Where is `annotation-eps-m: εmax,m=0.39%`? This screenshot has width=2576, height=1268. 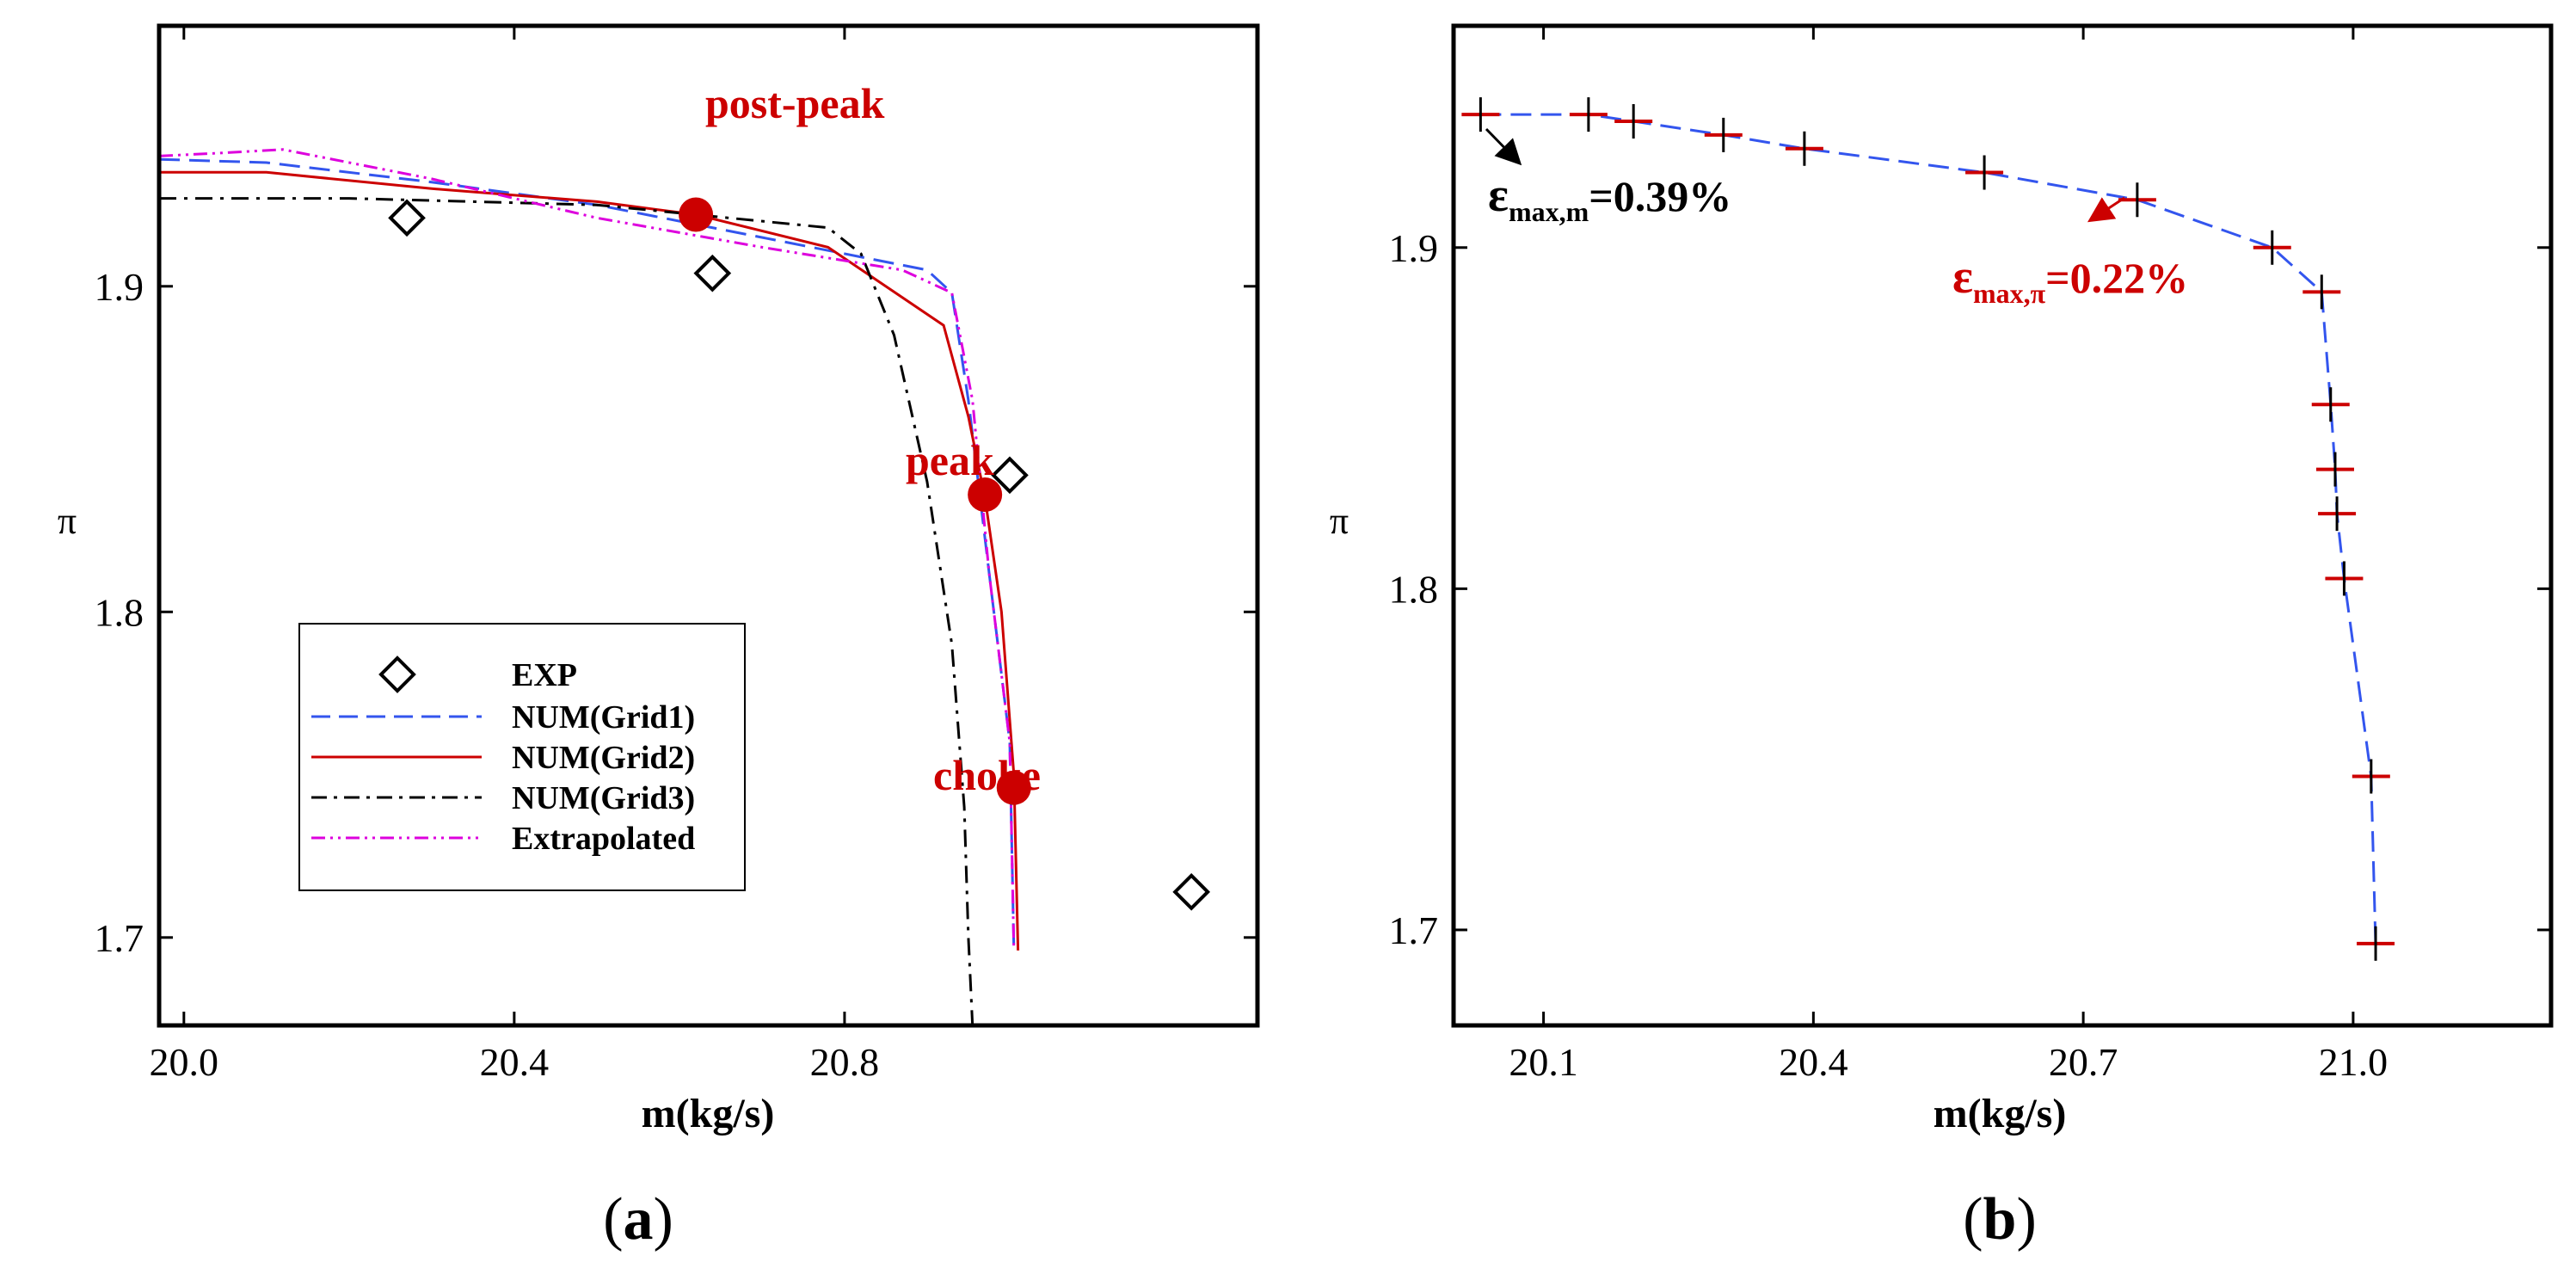 annotation-eps-m: εmax,m=0.39% is located at coordinates (1608, 177).